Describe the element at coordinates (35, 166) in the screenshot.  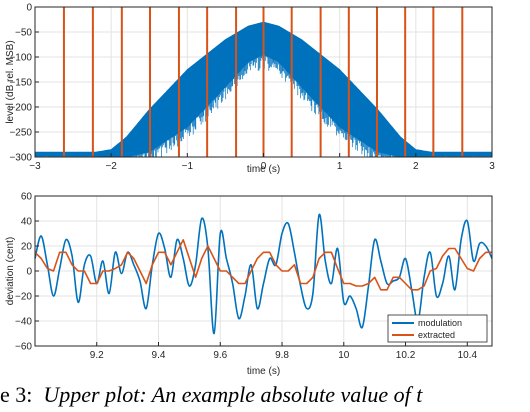
I see `x-tick-label: −3` at that location.